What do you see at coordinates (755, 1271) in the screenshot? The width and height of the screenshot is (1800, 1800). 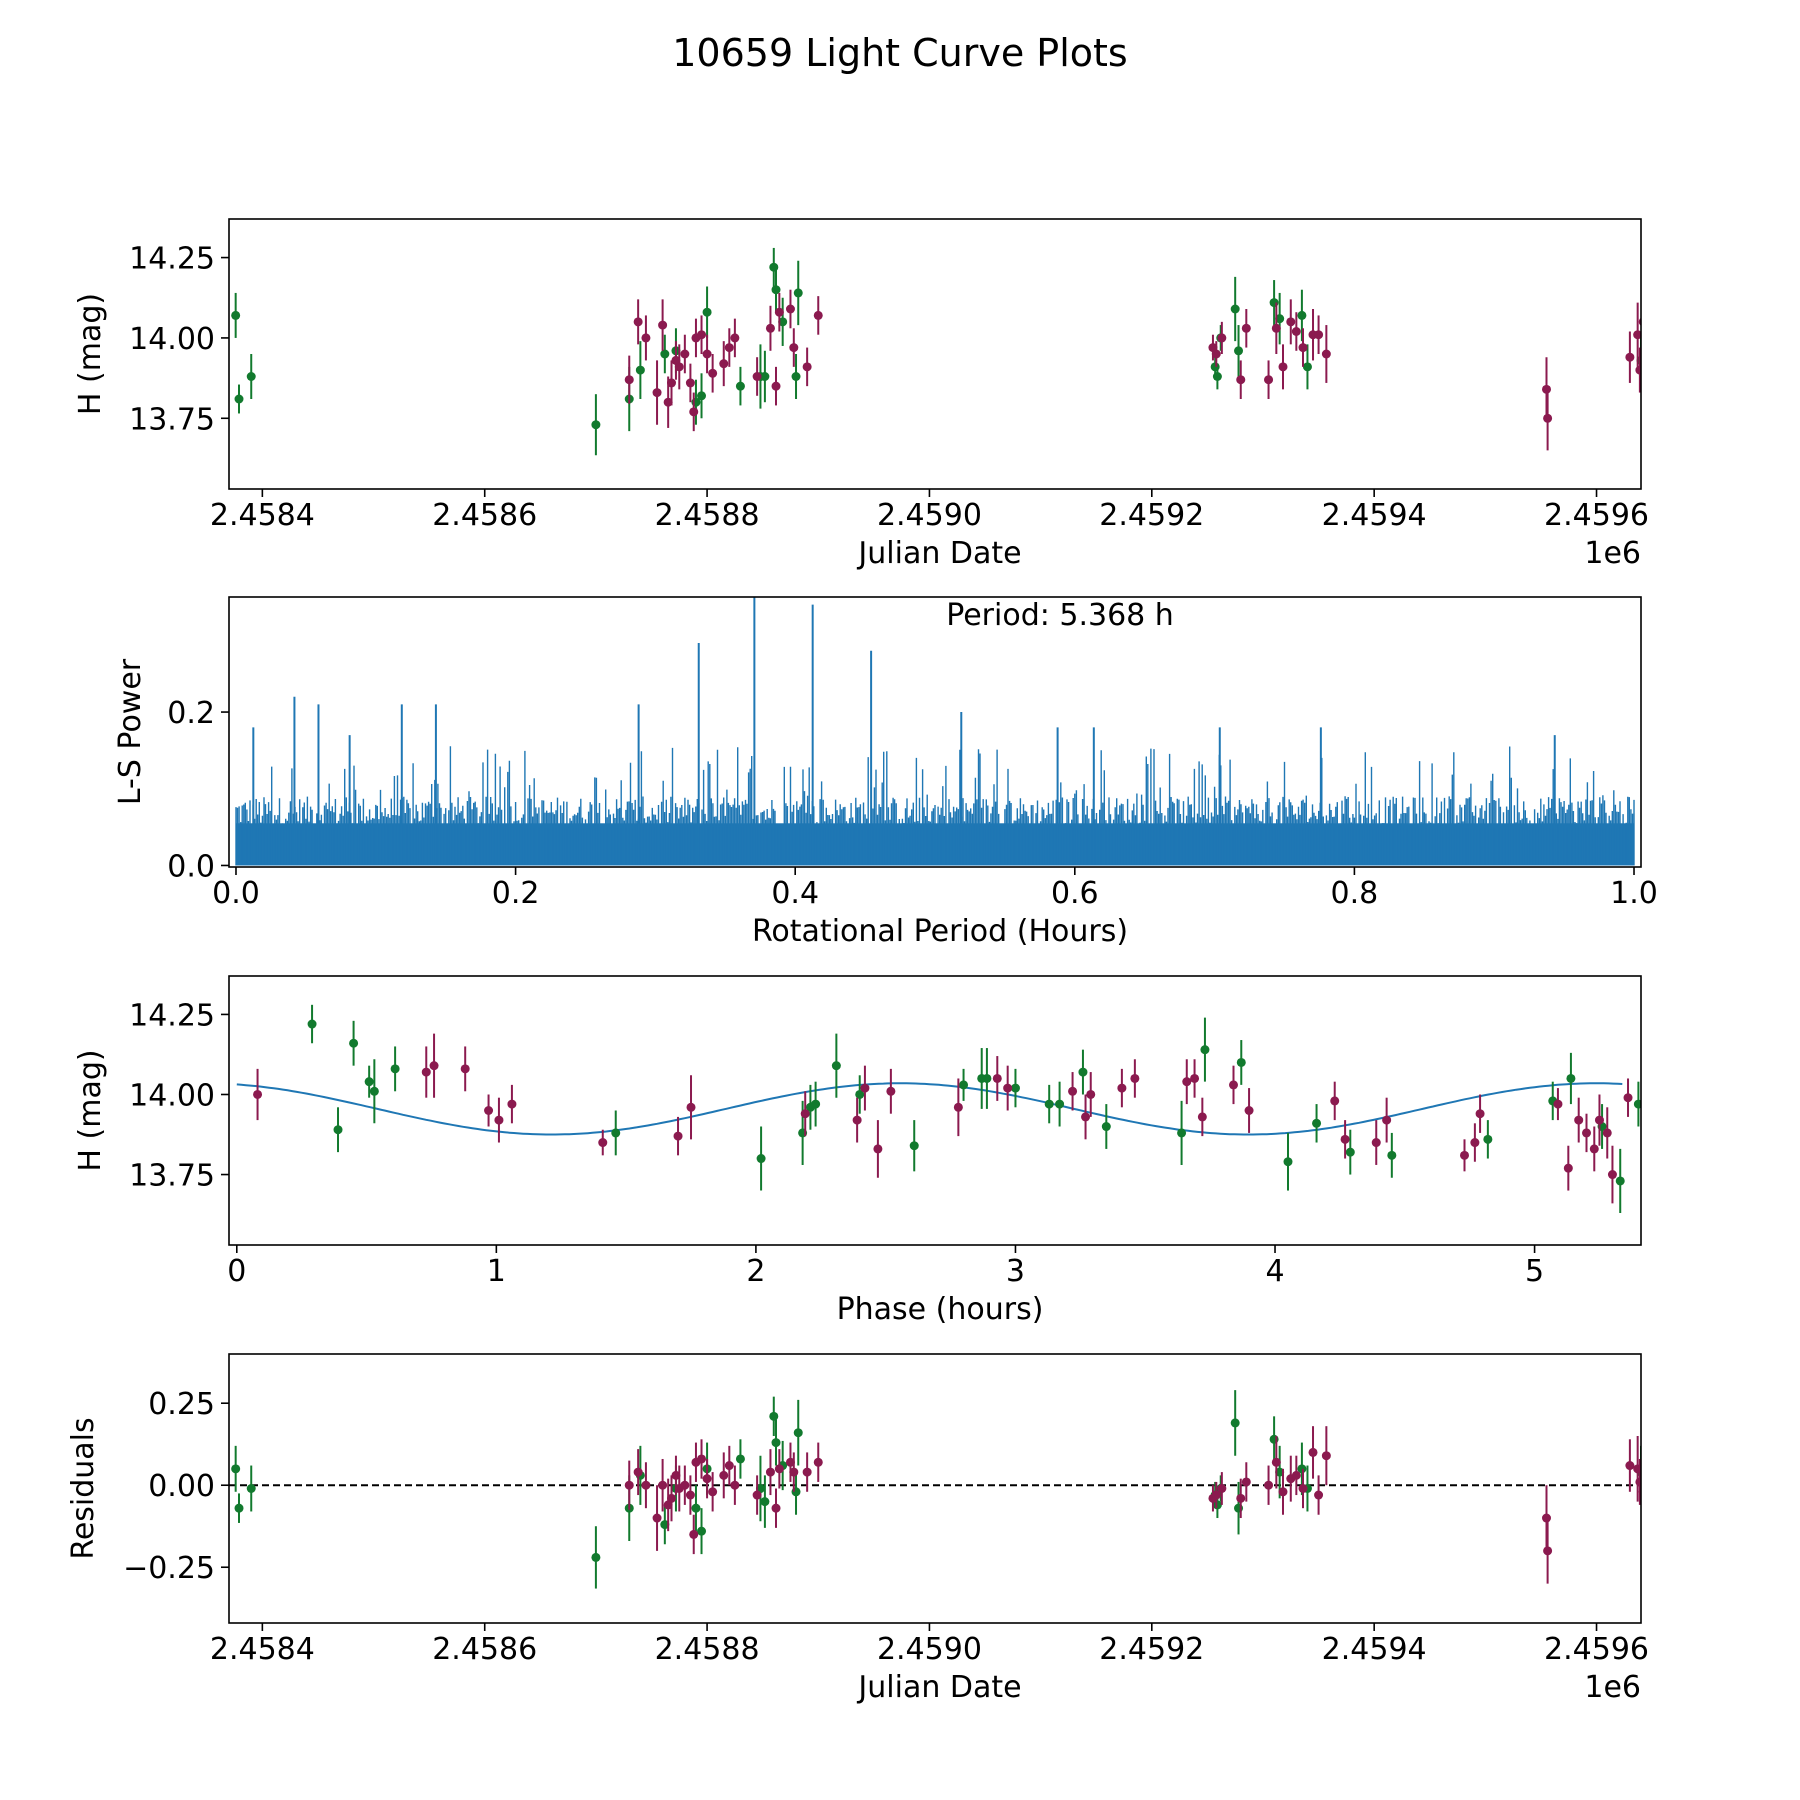 I see `x-tick-label: 2` at bounding box center [755, 1271].